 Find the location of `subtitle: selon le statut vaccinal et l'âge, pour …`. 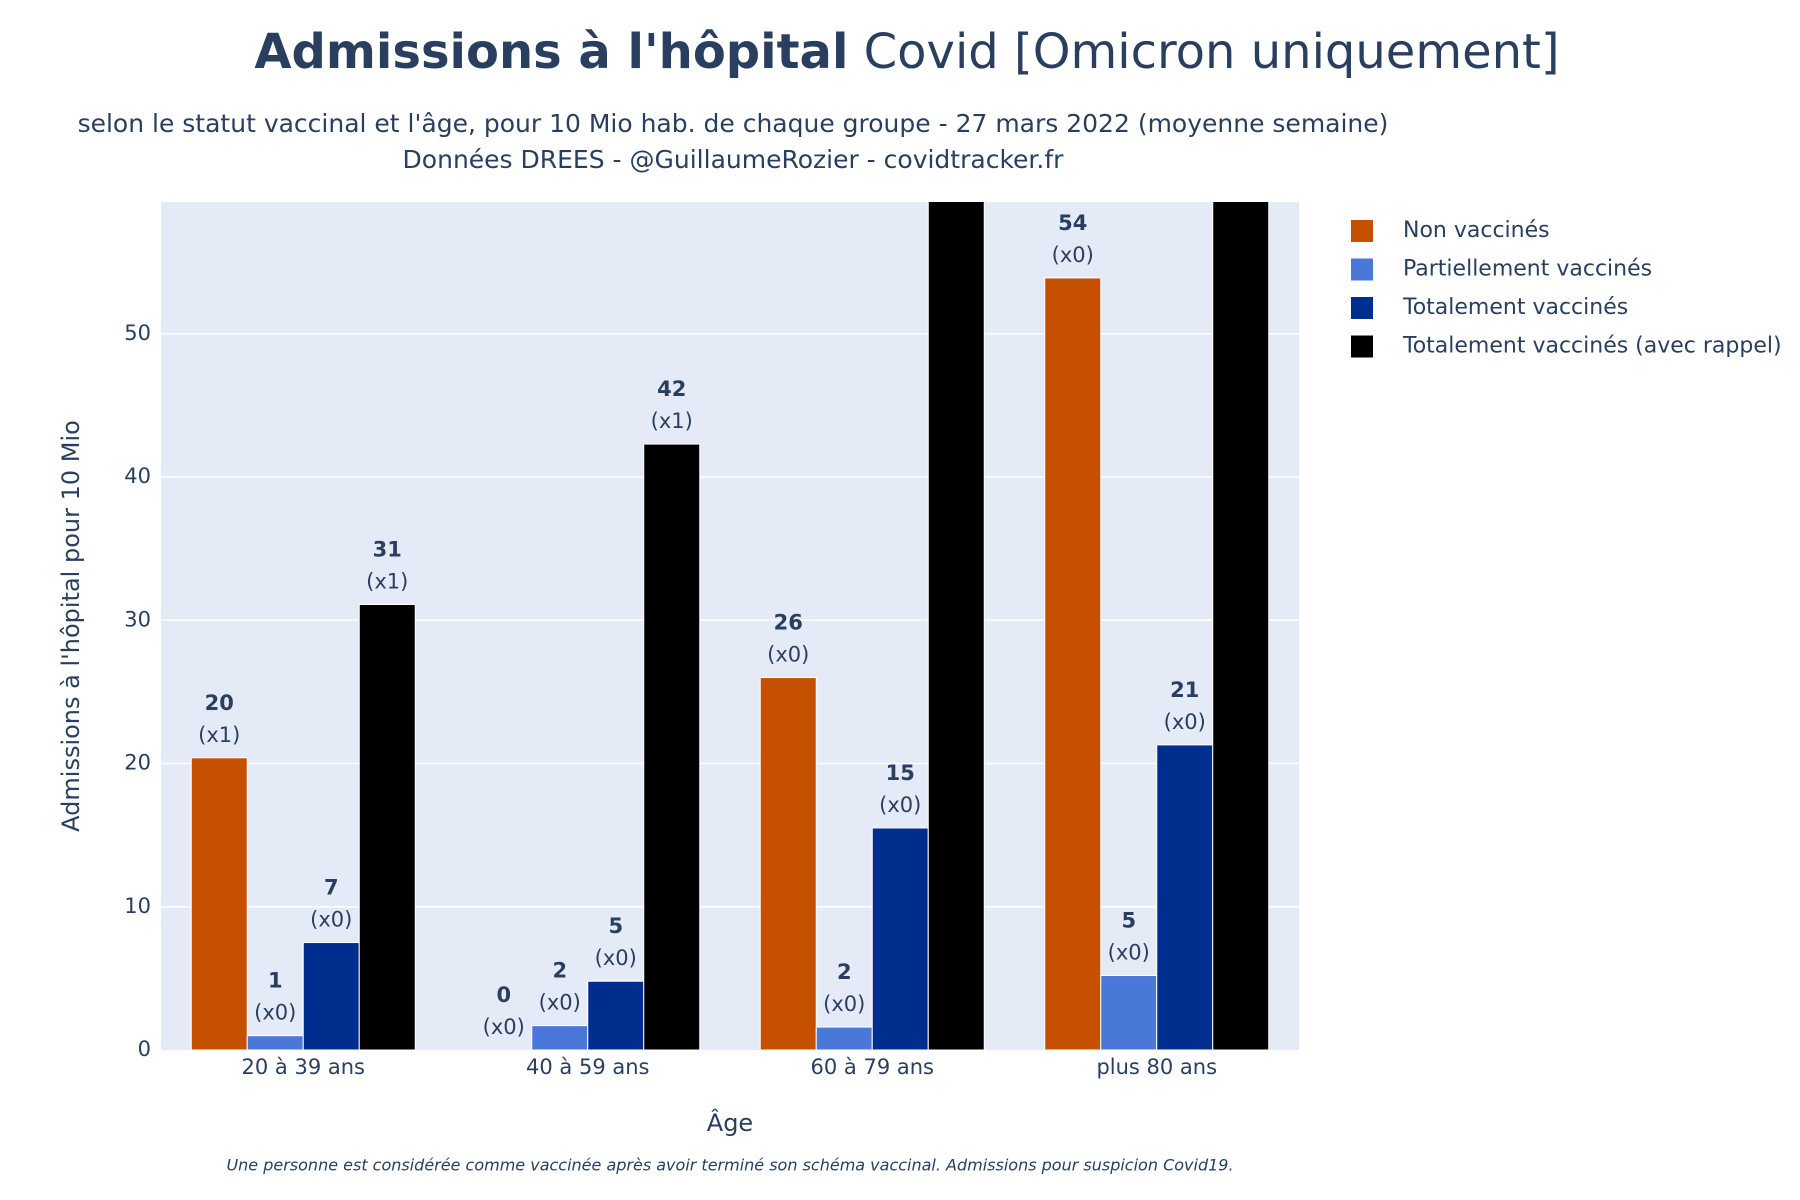

subtitle: selon le statut vaccinal et l'âge, pour … is located at coordinates (733, 123).